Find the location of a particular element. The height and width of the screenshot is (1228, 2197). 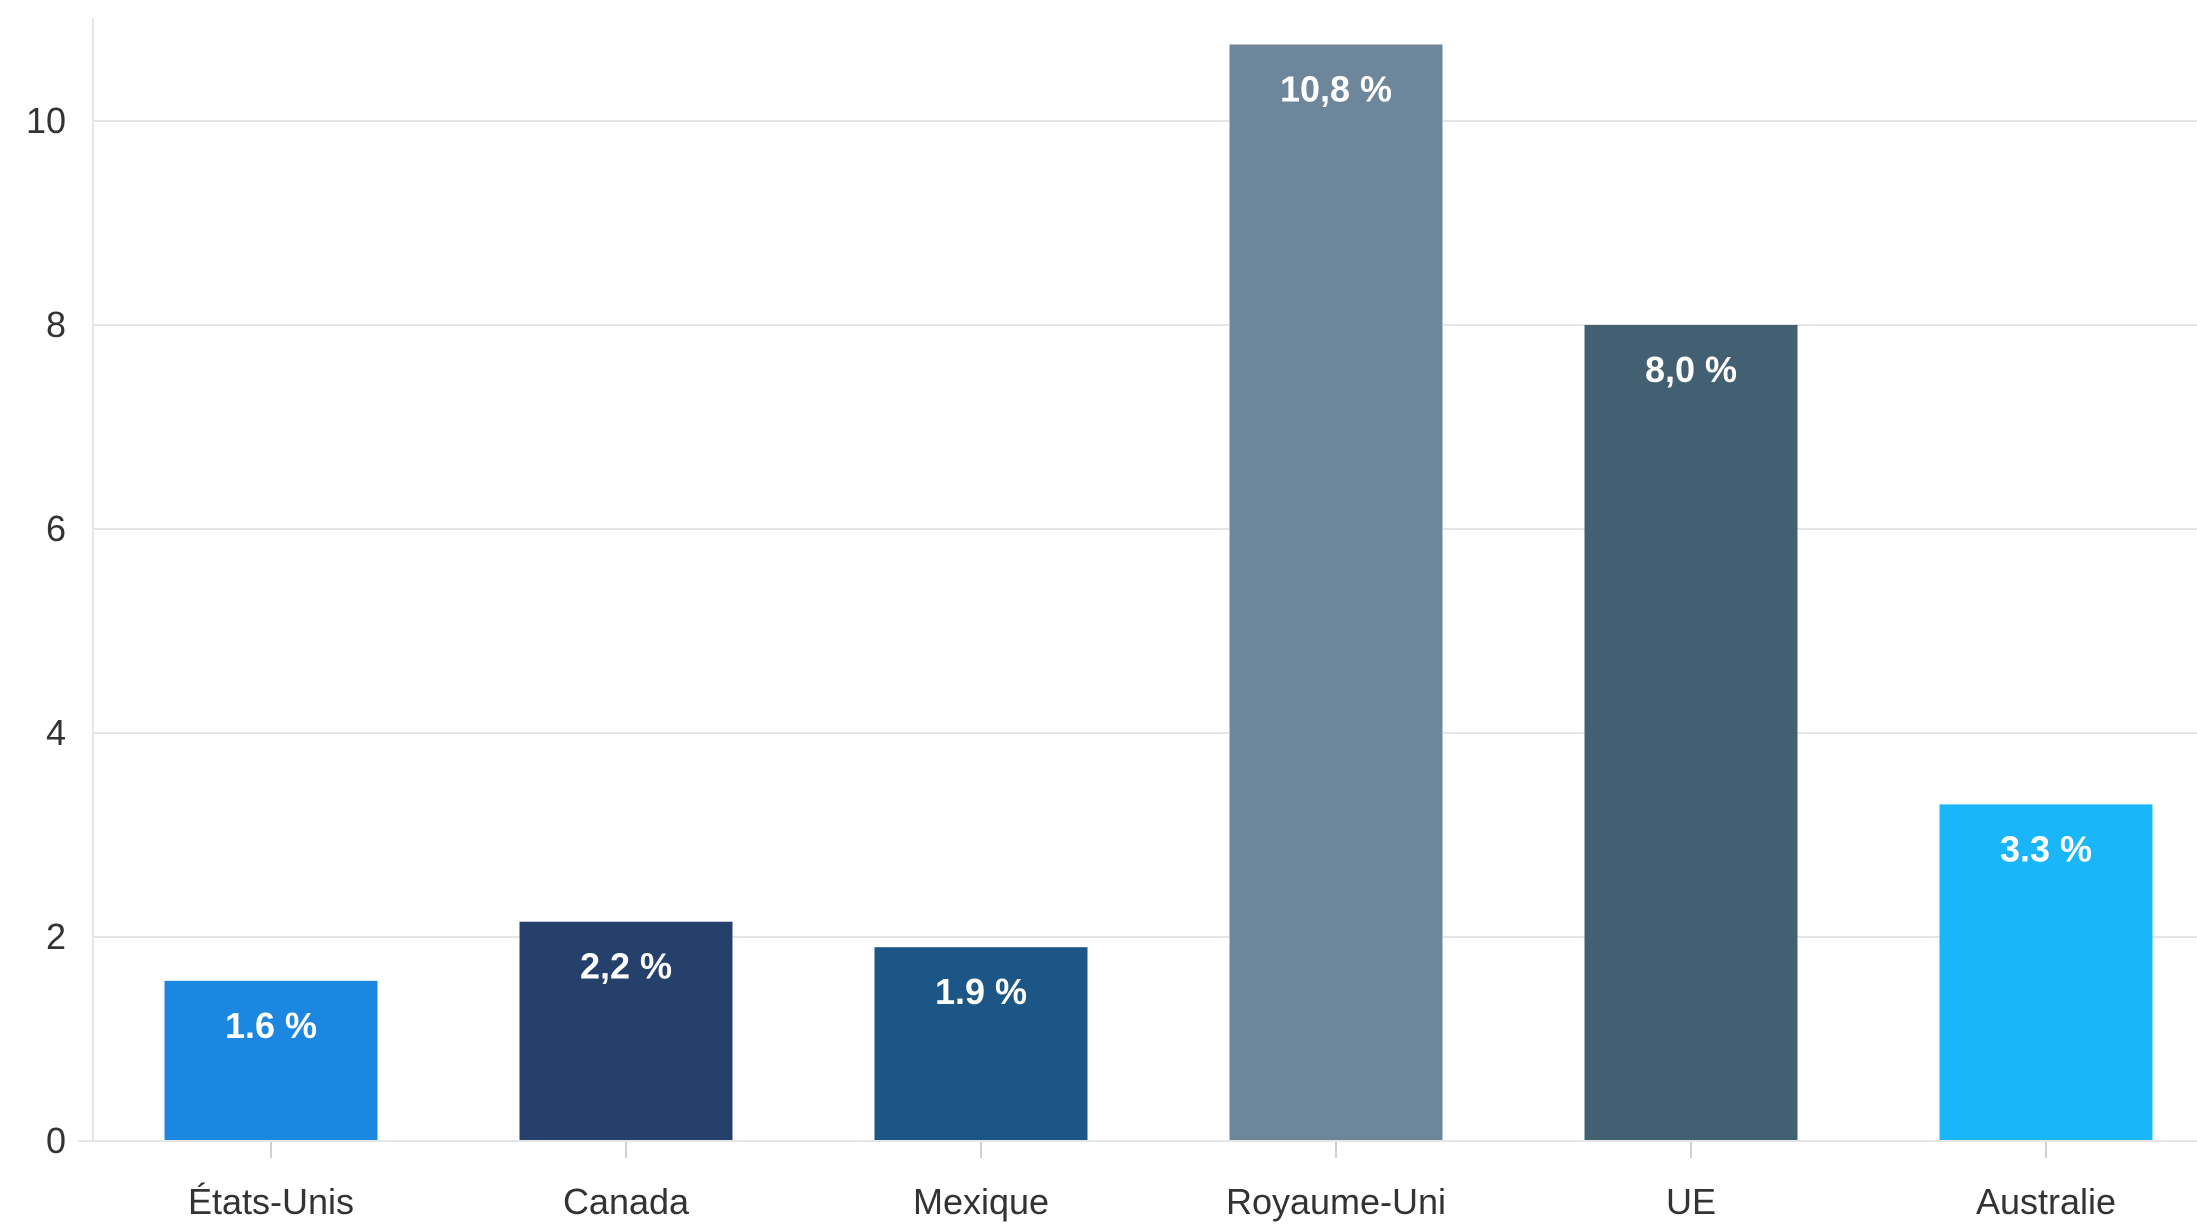

data-label: 10,8 % is located at coordinates (1336, 89).